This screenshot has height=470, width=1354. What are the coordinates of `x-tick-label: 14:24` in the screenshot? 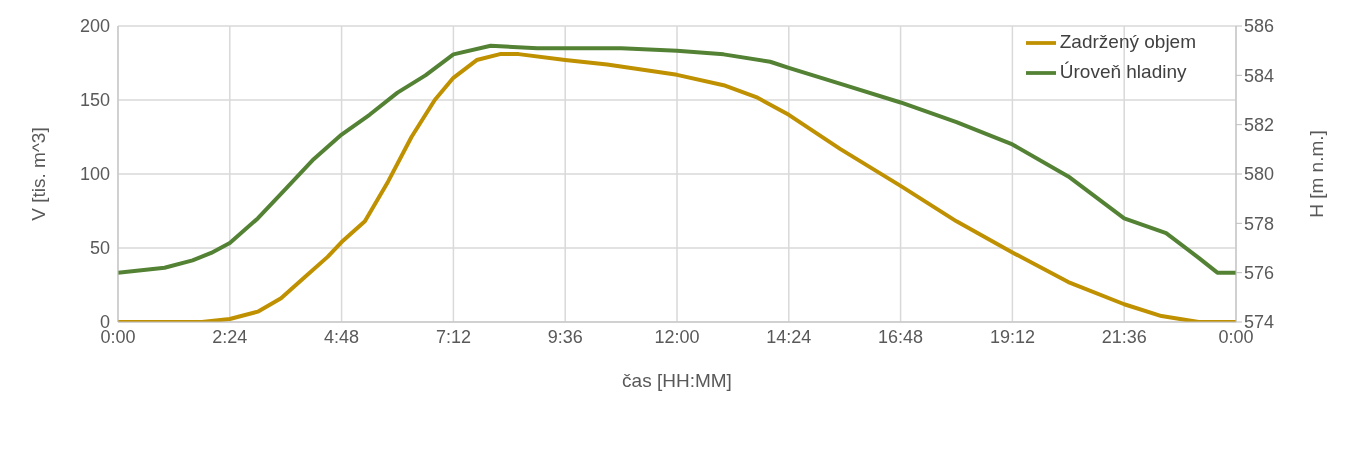 It's located at (789, 336).